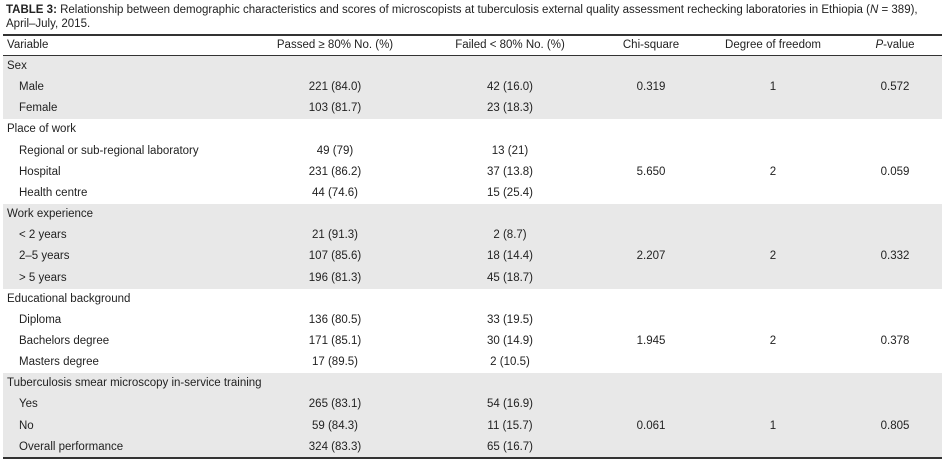 This screenshot has width=942, height=462. What do you see at coordinates (651, 256) in the screenshot?
I see `chi-square-cell: 2.207` at bounding box center [651, 256].